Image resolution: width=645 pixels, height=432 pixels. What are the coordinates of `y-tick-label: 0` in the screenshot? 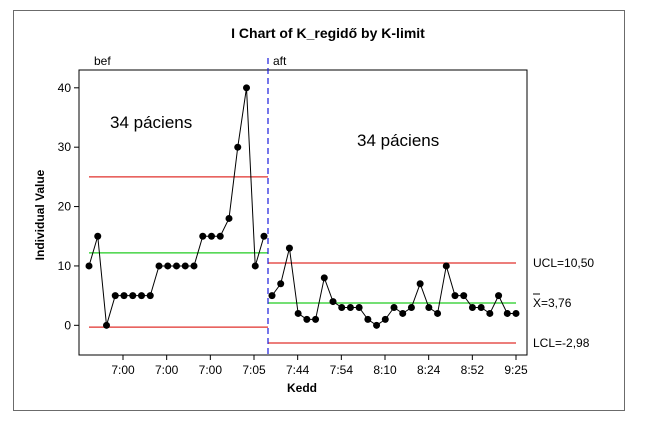 It's located at (67, 325).